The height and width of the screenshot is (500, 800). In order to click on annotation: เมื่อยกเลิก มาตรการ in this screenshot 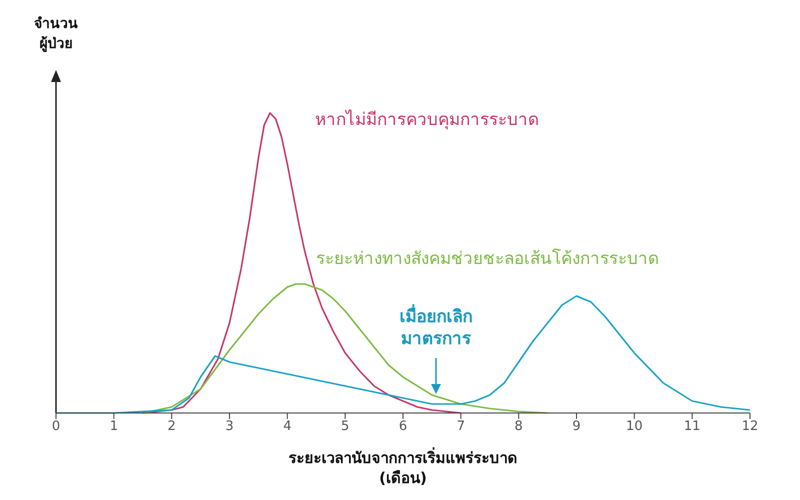, I will do `click(436, 326)`.